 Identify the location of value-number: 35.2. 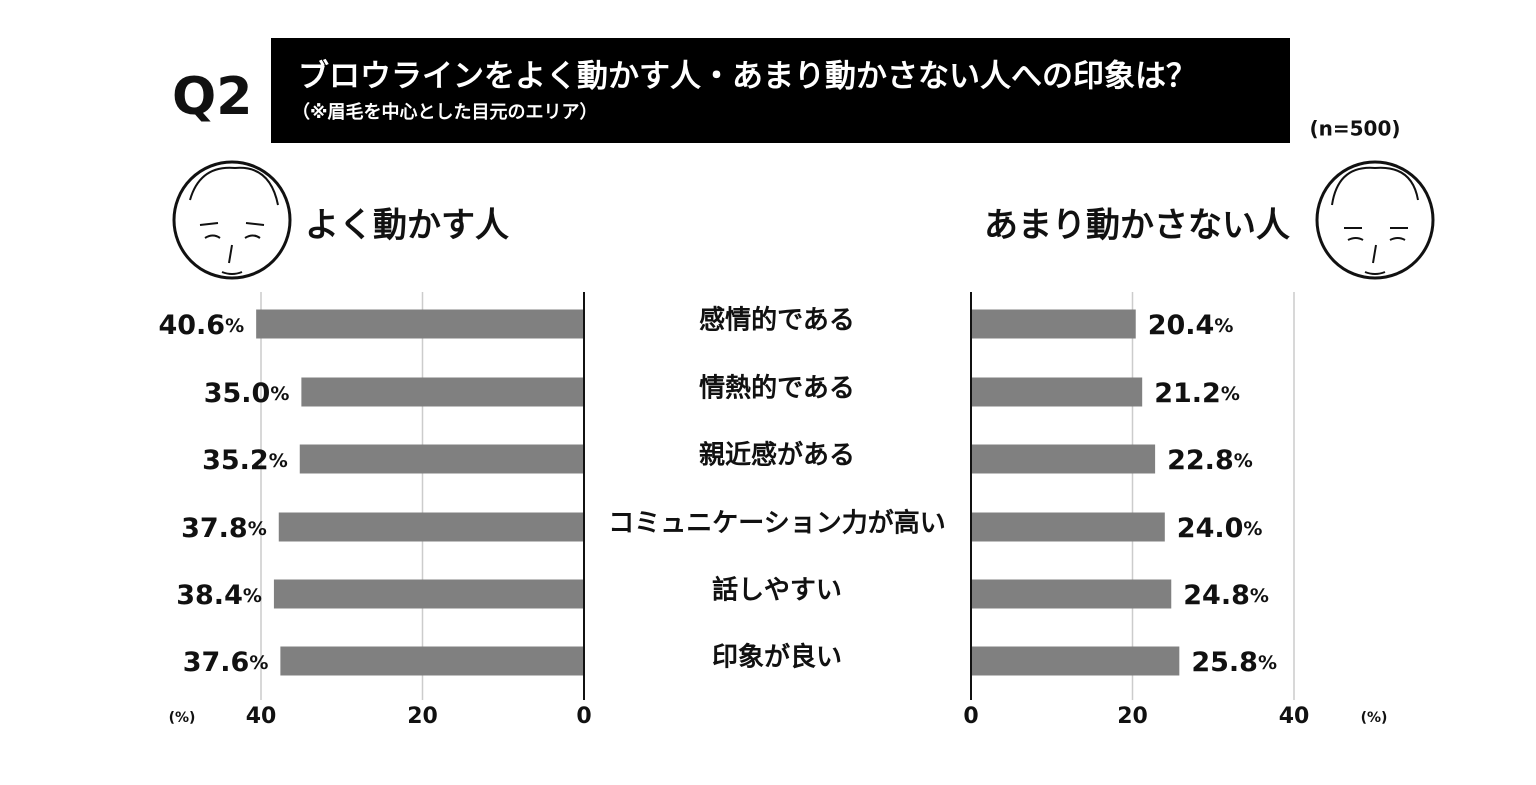
(235, 460).